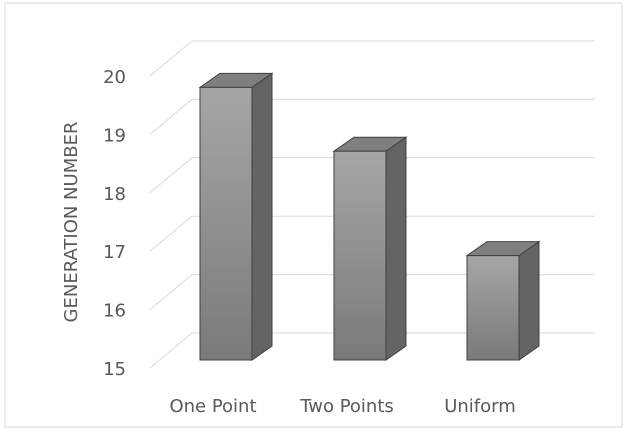 The height and width of the screenshot is (436, 627). I want to click on y-tick-label: 16, so click(114, 311).